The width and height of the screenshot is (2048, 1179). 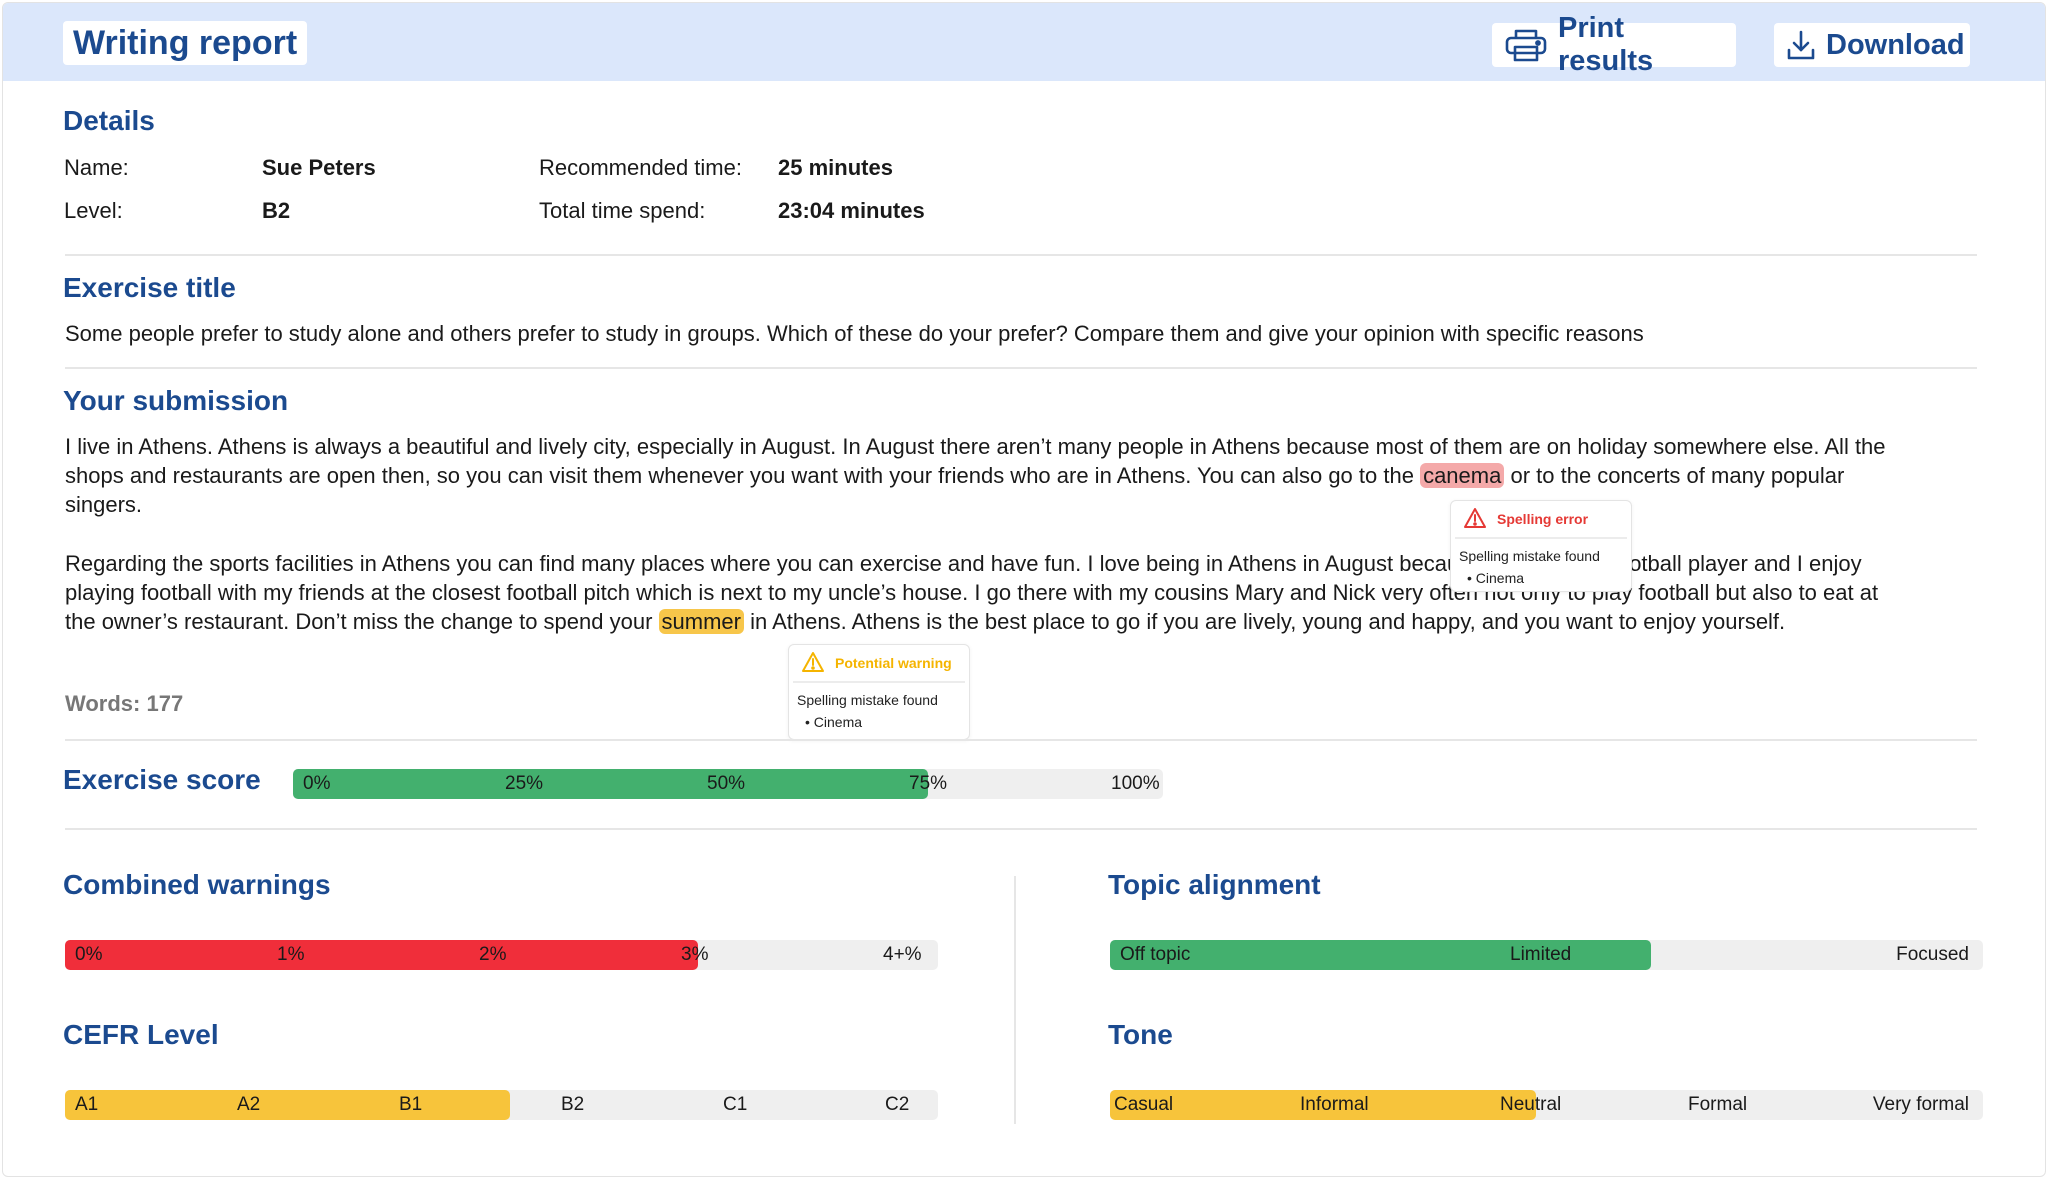 I want to click on warnings-tick-label: 2%, so click(x=493, y=954).